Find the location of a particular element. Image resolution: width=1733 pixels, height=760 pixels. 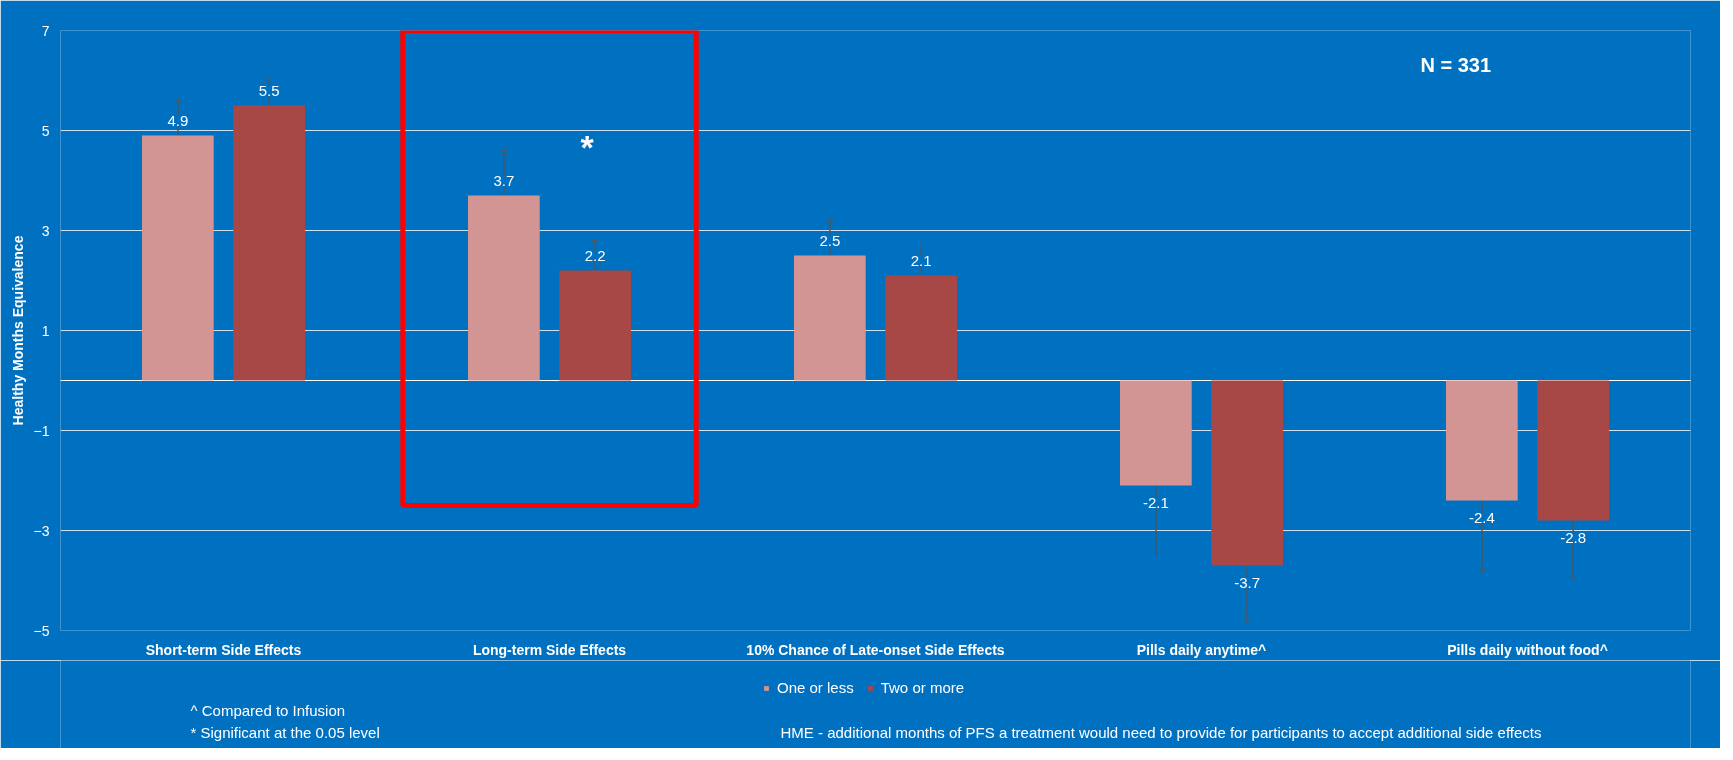

legend-label: Two or more is located at coordinates (922, 687).